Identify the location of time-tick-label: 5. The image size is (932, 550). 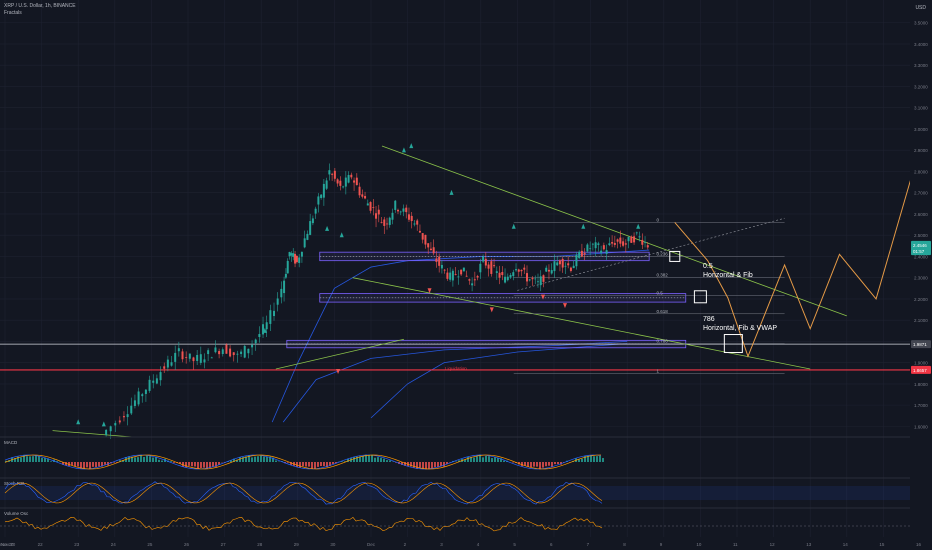
(514, 544).